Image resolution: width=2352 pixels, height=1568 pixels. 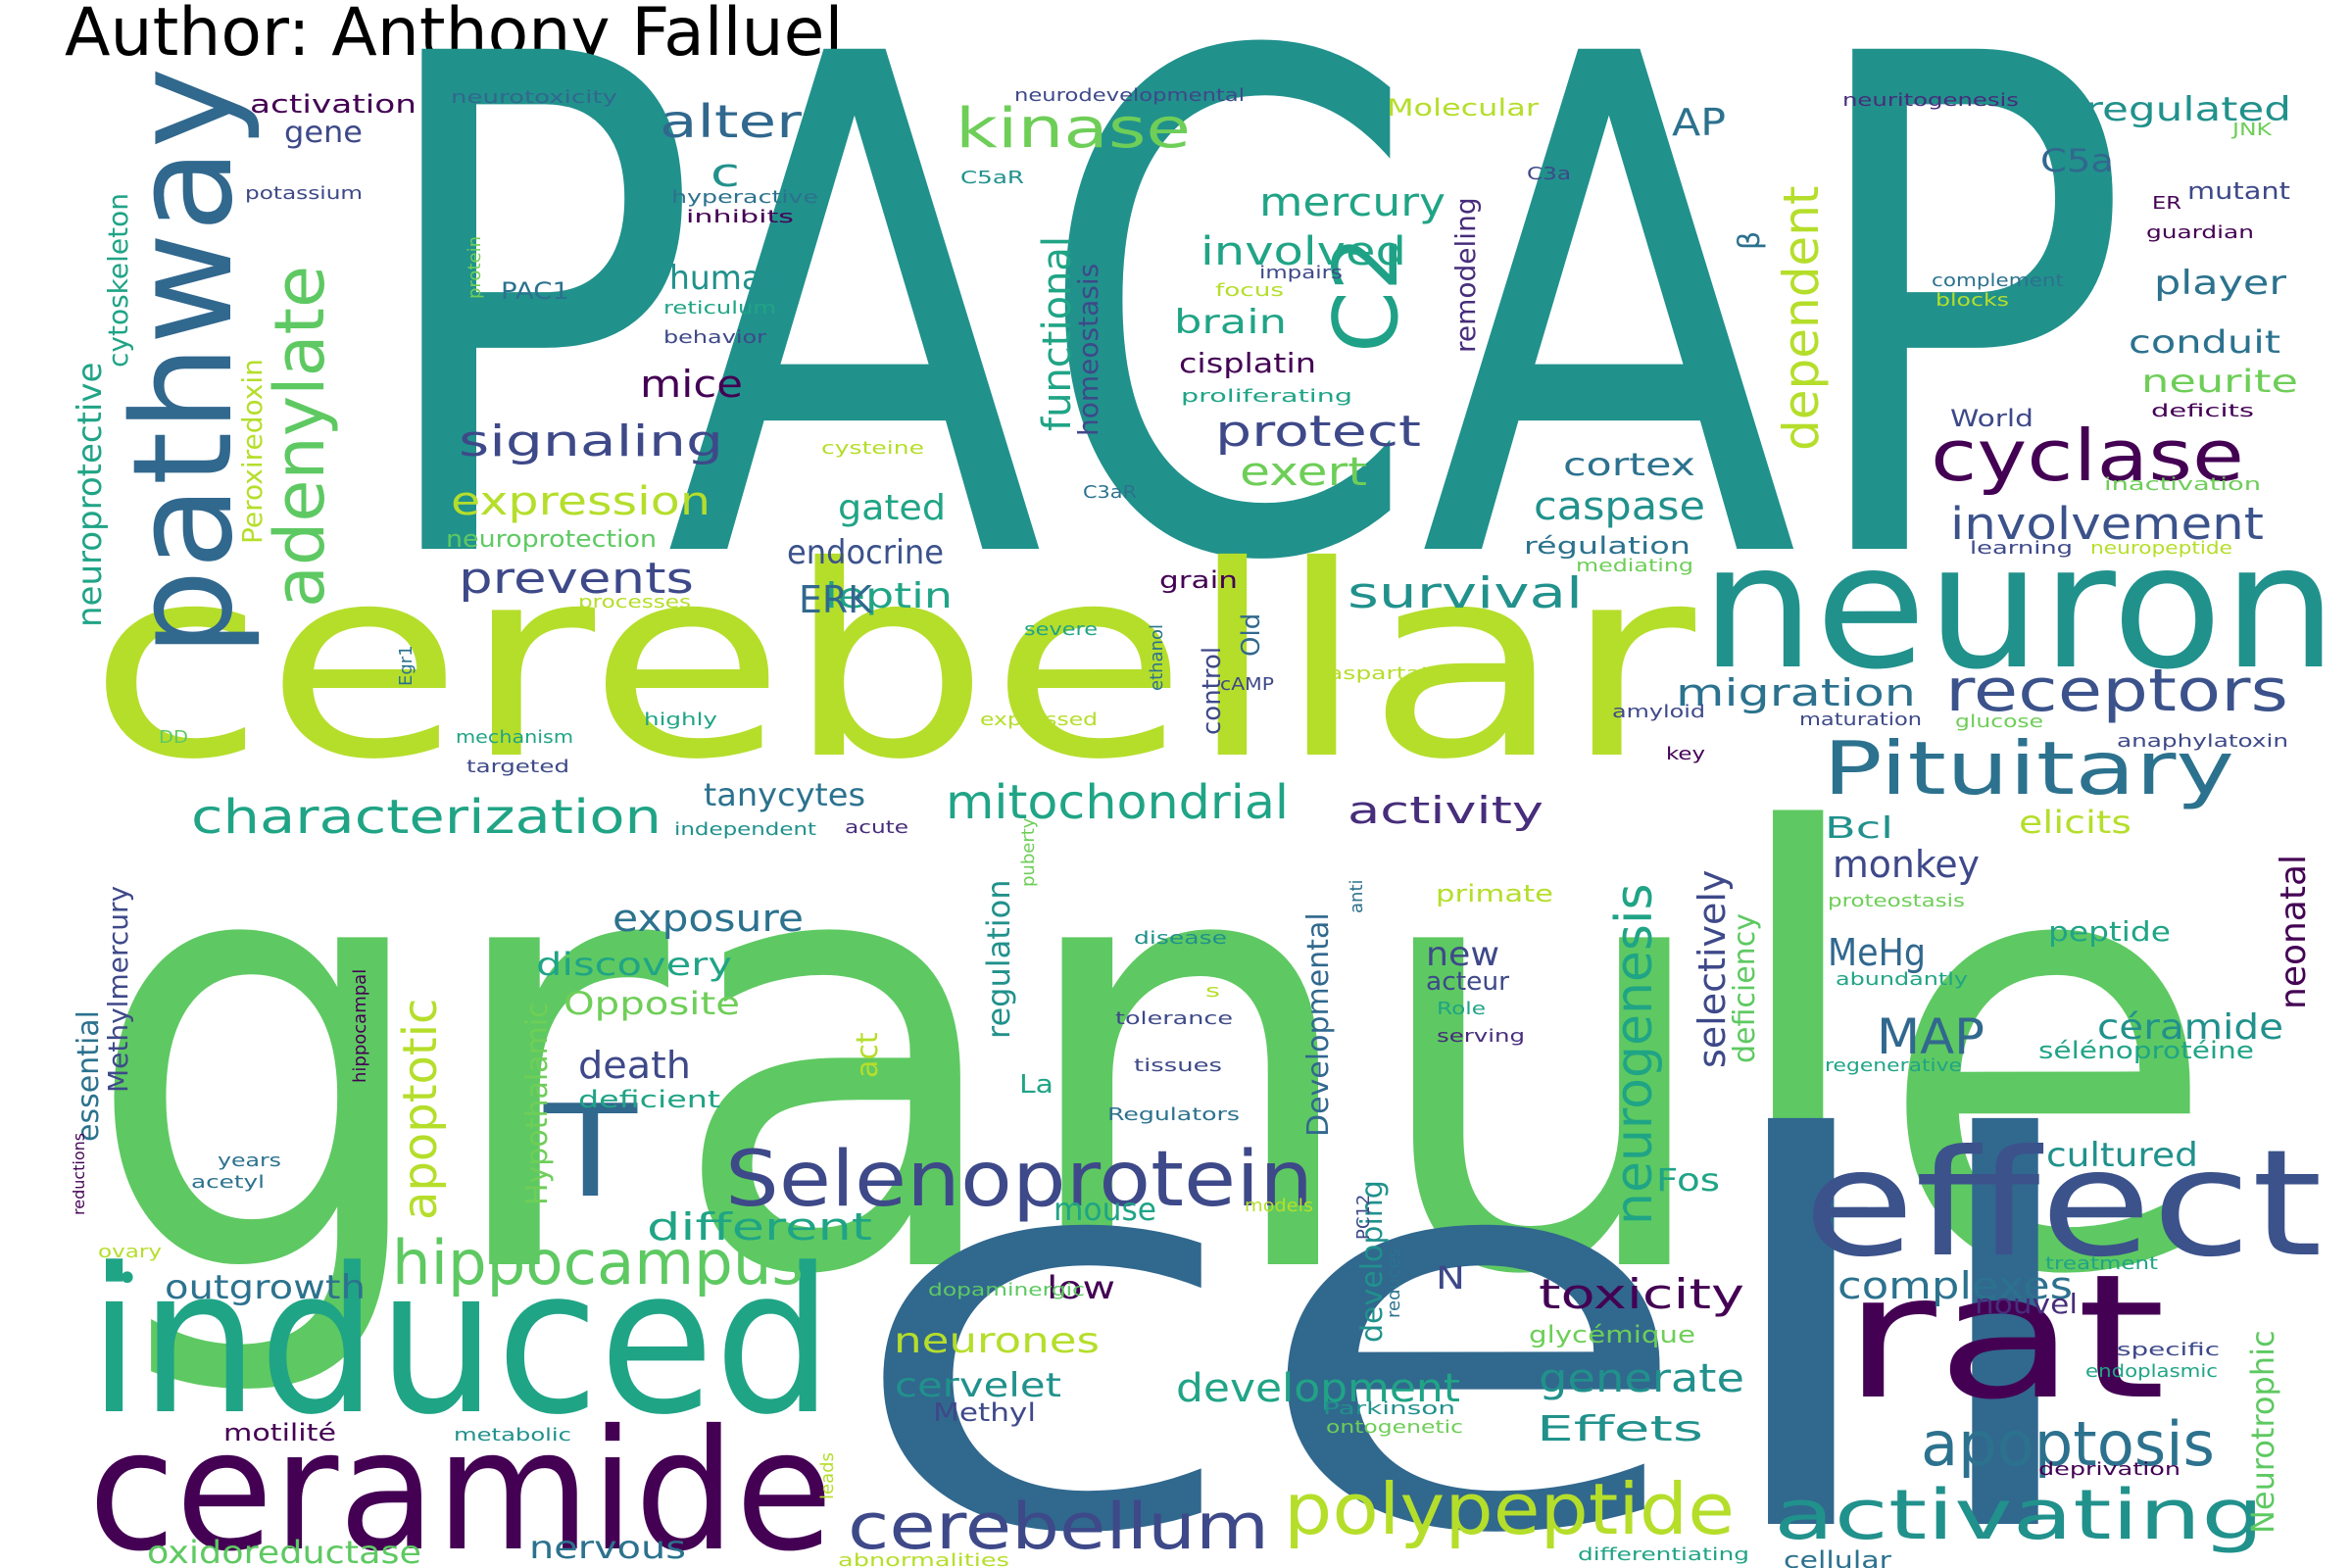 What do you see at coordinates (1877, 952) in the screenshot?
I see `word-mehg: MeHg` at bounding box center [1877, 952].